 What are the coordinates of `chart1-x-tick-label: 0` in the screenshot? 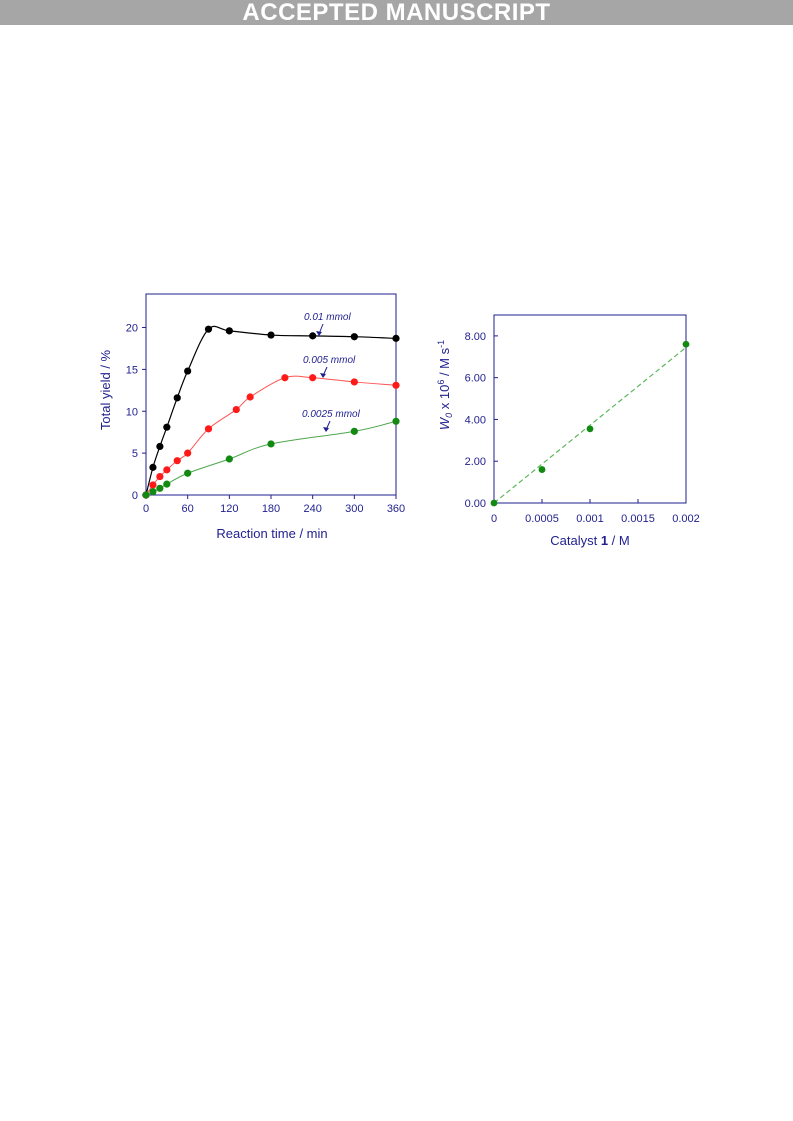 It's located at (146, 509).